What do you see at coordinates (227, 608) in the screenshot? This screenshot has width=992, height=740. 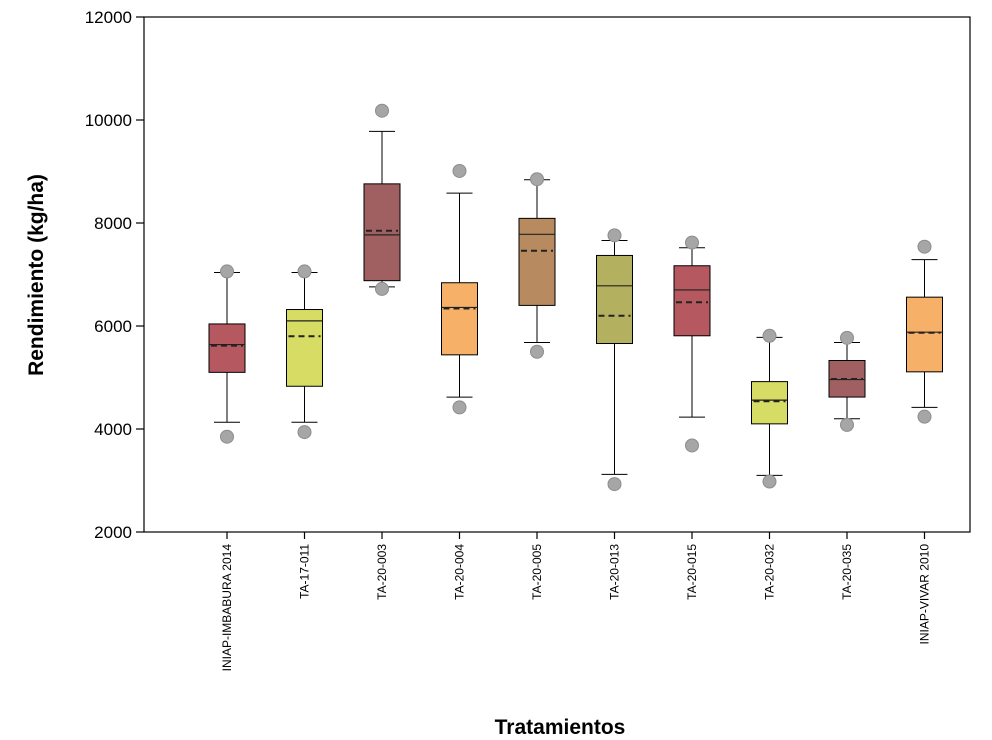 I see `x-tick-label: INIAP-IMBABURA 2014` at bounding box center [227, 608].